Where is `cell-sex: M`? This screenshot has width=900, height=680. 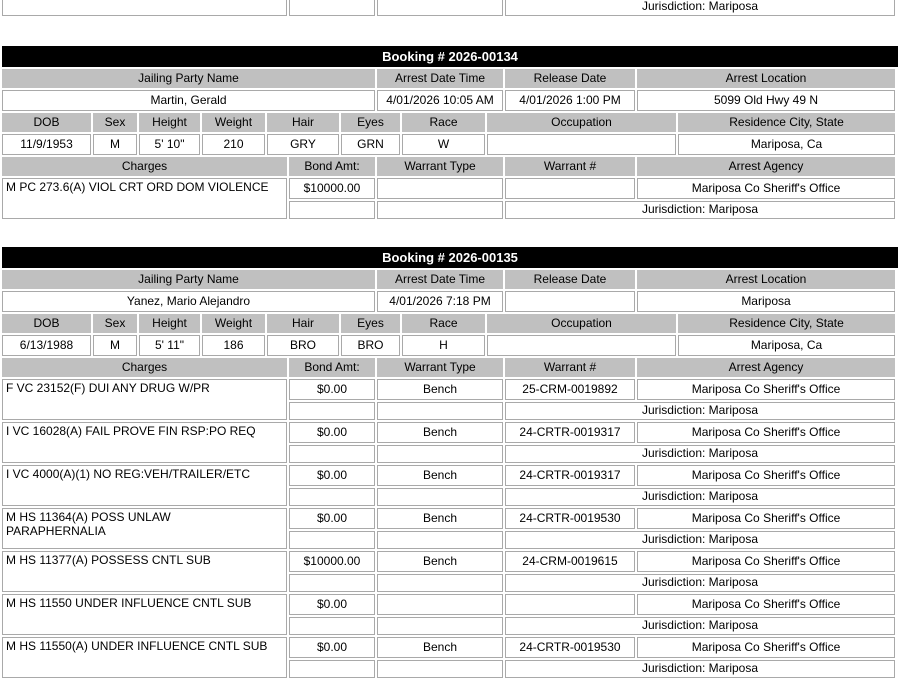
cell-sex: M is located at coordinates (115, 144).